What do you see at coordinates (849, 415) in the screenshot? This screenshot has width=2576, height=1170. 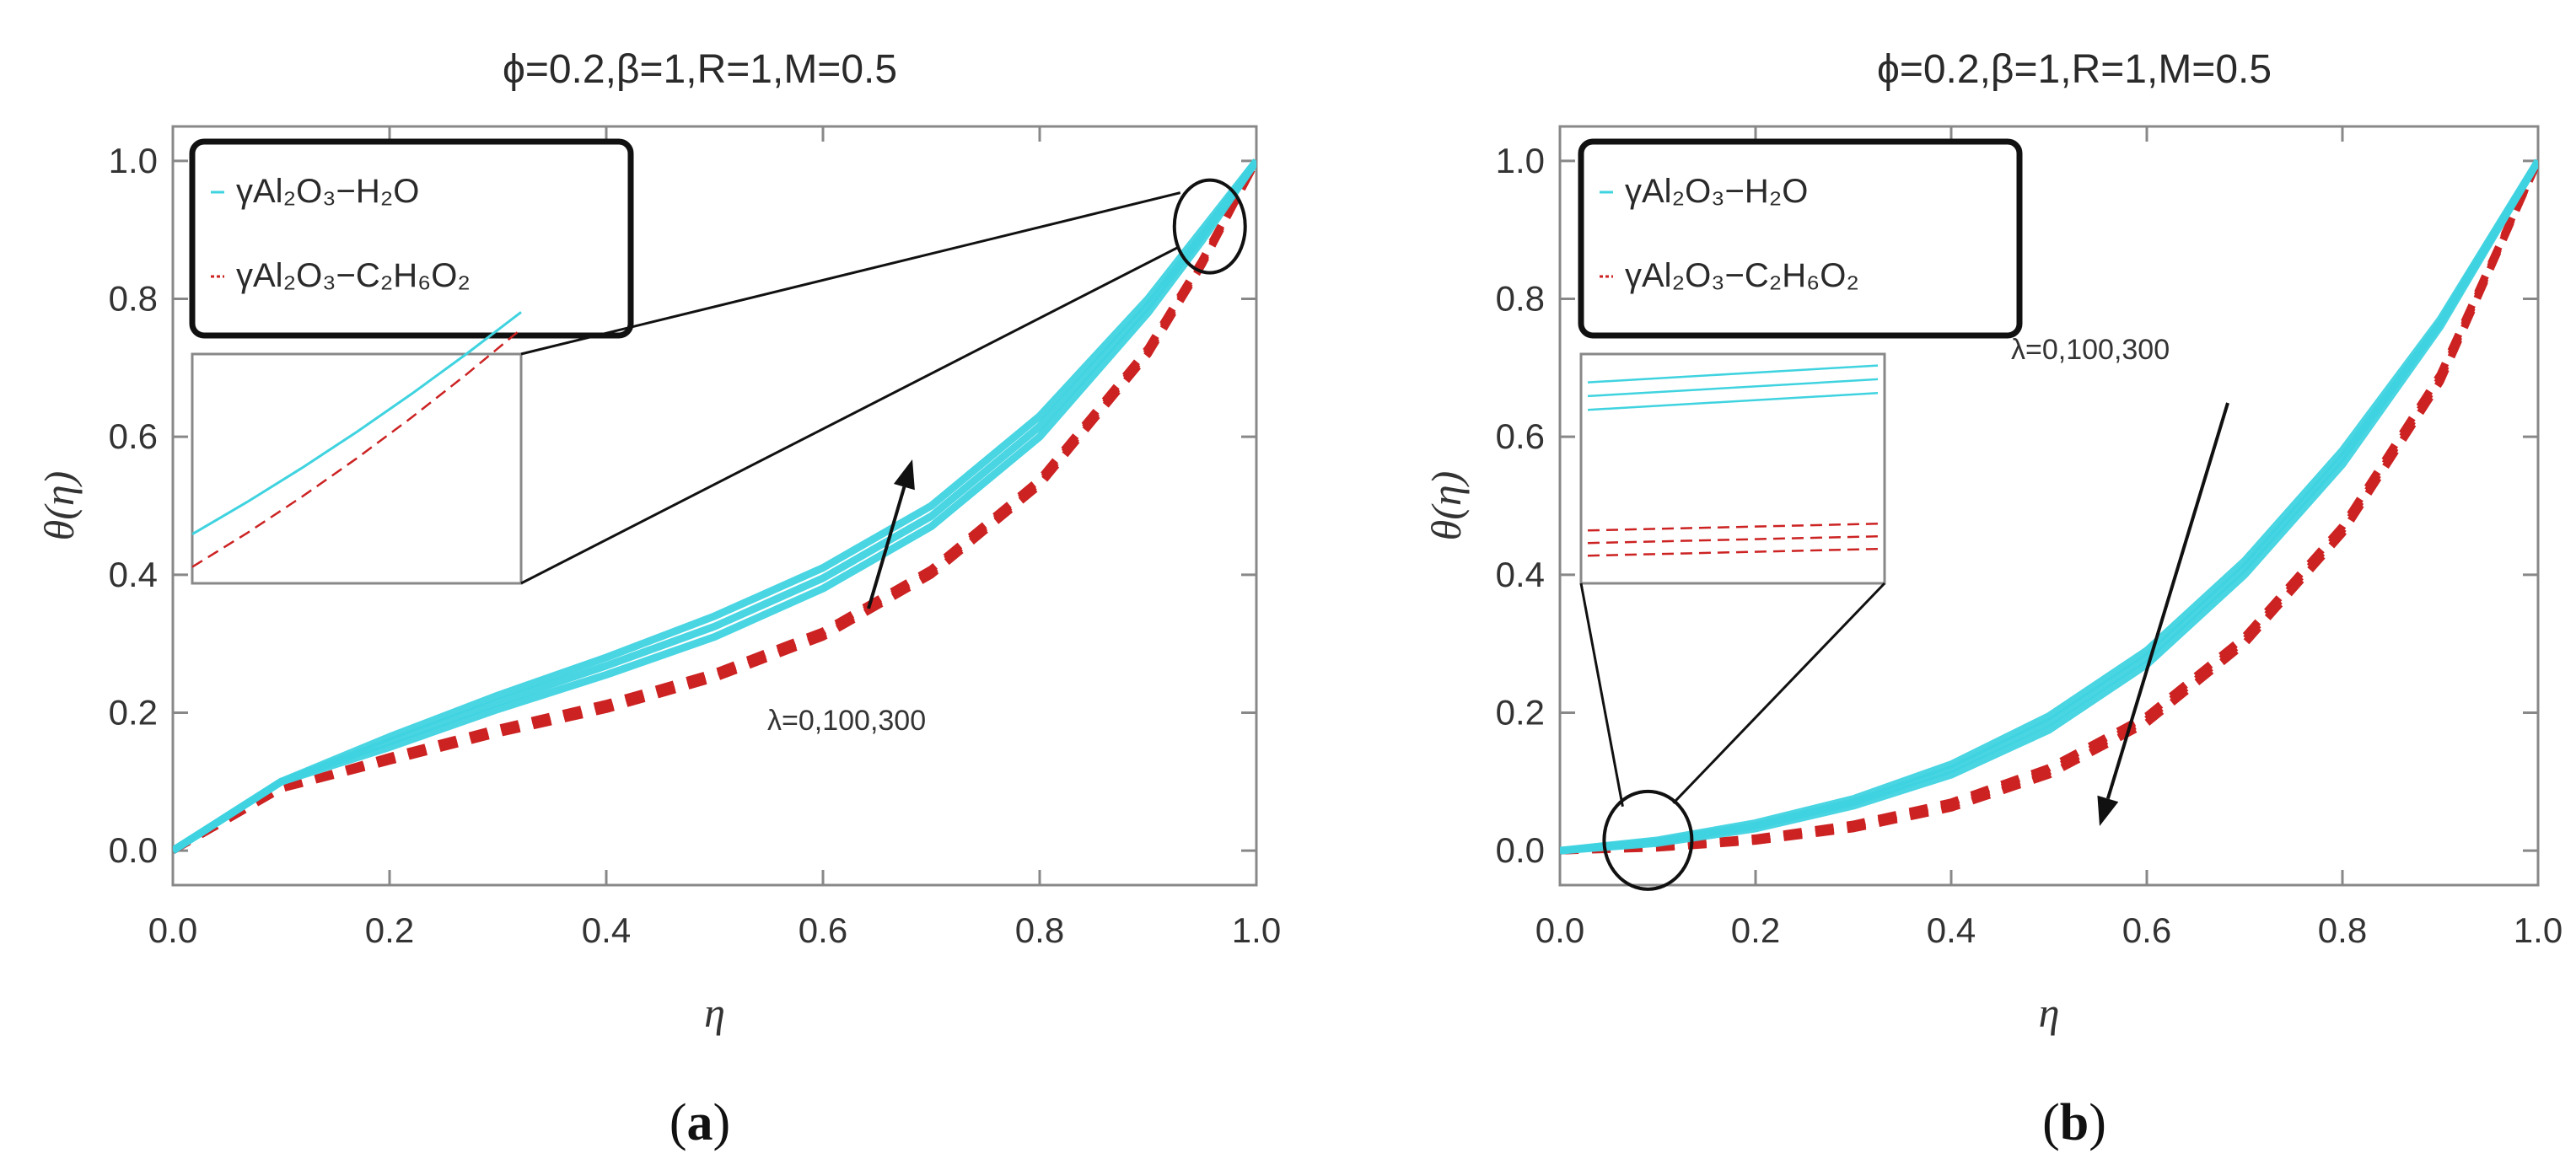 I see `callout-line-bottom` at bounding box center [849, 415].